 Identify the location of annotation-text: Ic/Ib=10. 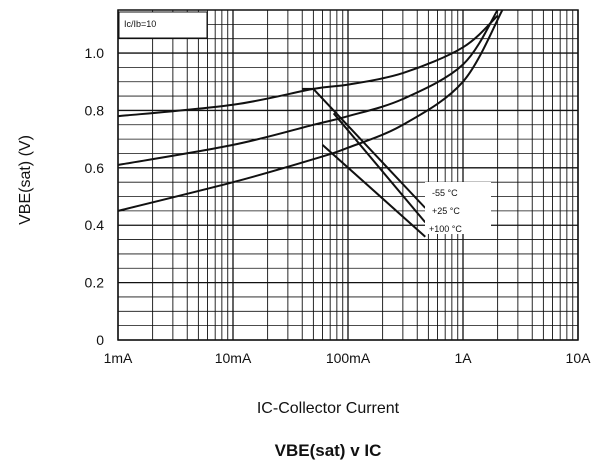
(140, 24).